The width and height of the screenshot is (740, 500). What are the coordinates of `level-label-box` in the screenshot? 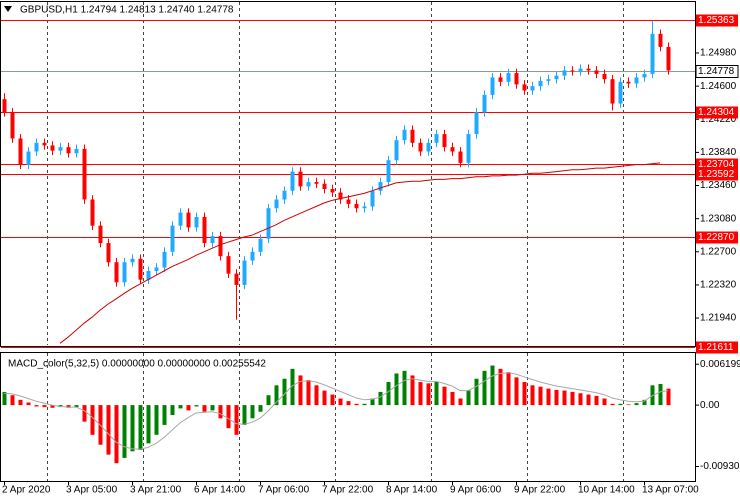 It's located at (717, 20).